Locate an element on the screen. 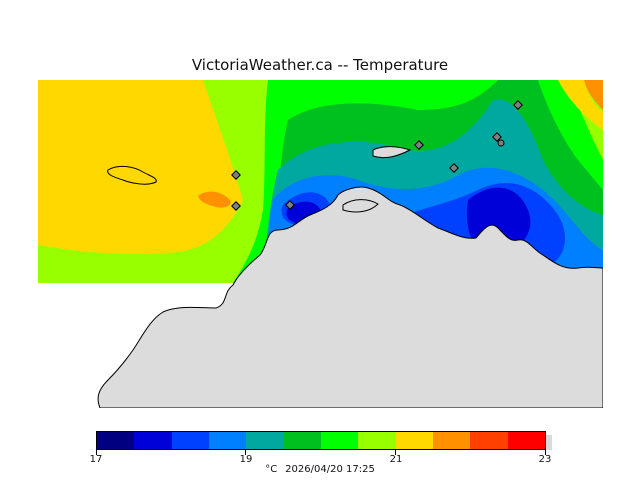  timestamp: 2026/04/20 17:25 is located at coordinates (330, 469).